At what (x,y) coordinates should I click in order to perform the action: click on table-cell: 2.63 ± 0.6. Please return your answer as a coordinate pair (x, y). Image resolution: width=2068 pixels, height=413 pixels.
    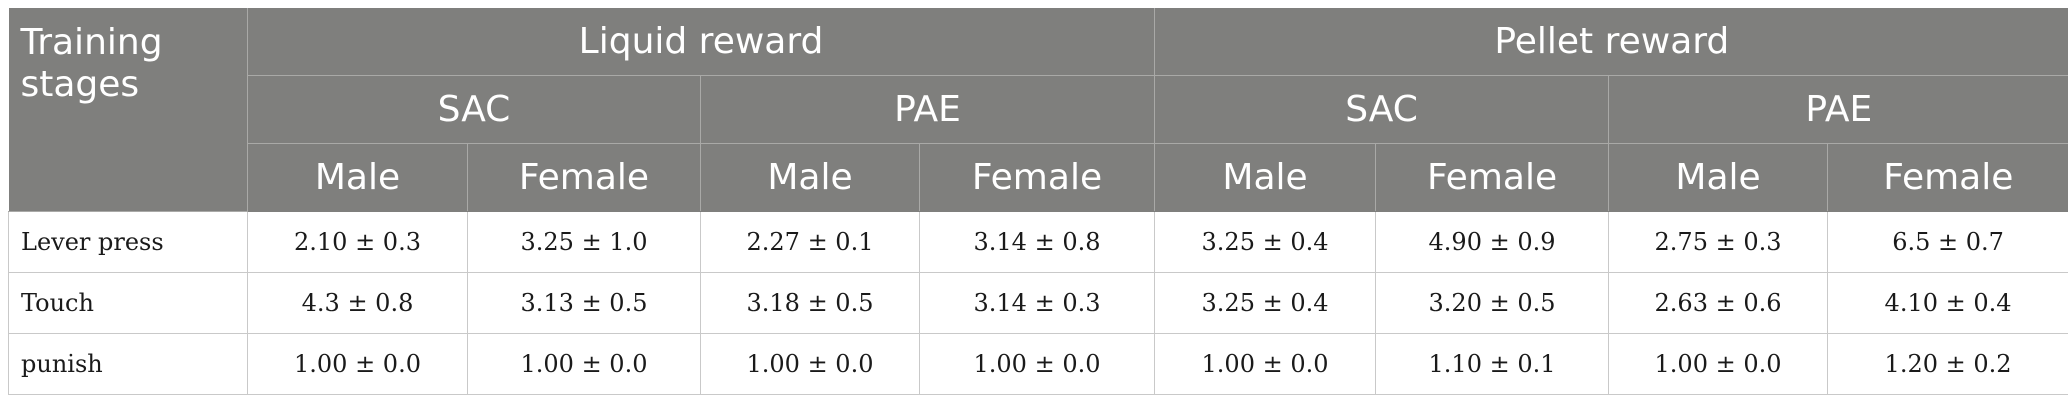
    Looking at the image, I should click on (1718, 303).